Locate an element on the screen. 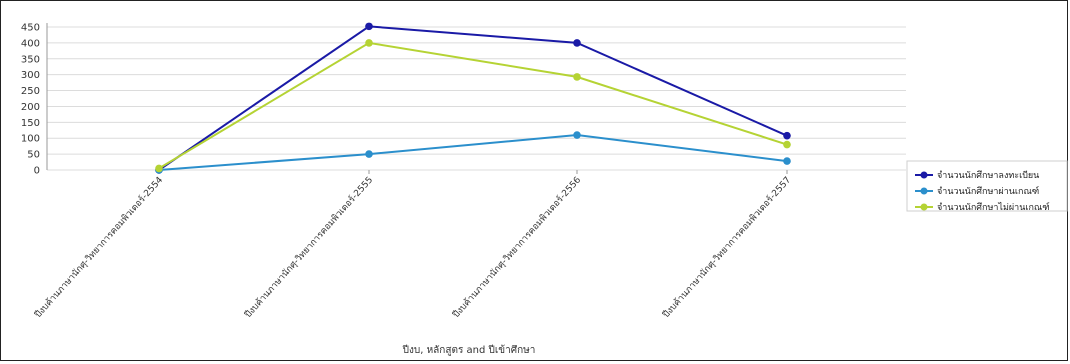  legend-label: จำนวนนักศึกษาผ่านเกณฑ์ is located at coordinates (988, 191).